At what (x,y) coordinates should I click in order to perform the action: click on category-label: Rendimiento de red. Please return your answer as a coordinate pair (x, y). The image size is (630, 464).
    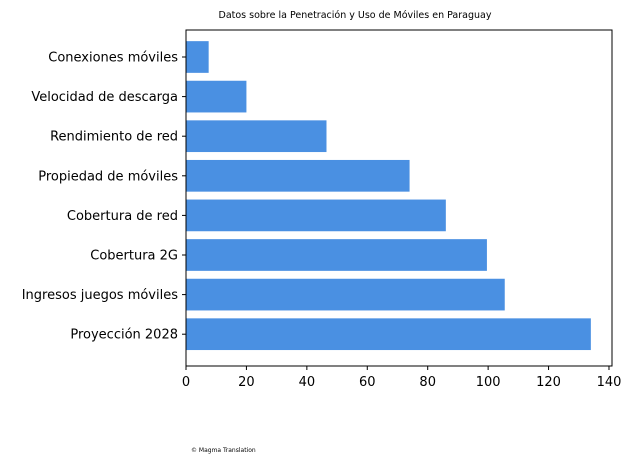
    Looking at the image, I should click on (114, 137).